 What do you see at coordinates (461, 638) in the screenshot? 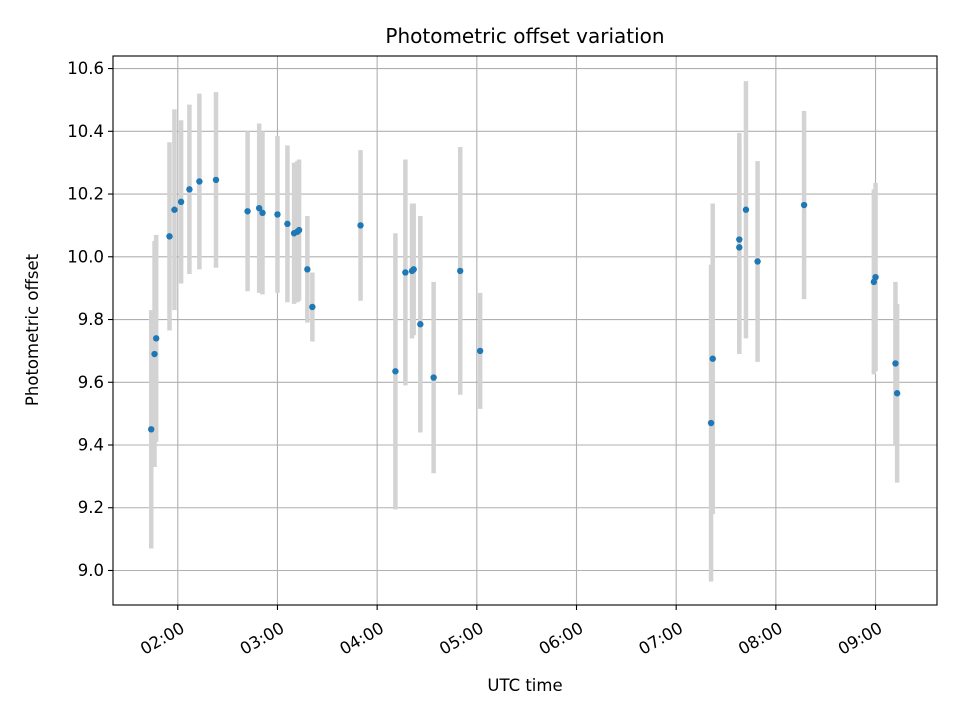
I see `x-tick-label: 05:00` at bounding box center [461, 638].